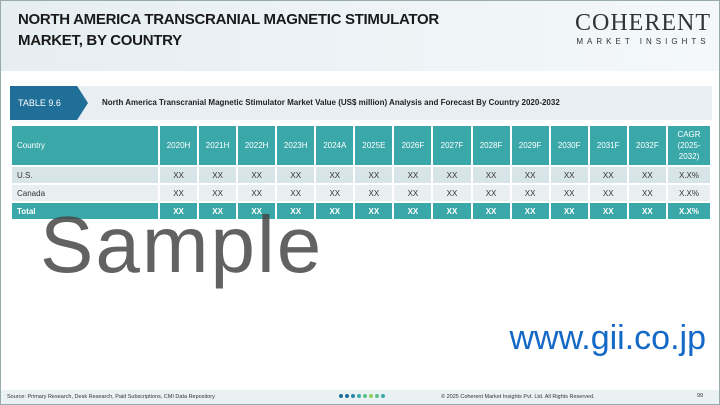  What do you see at coordinates (85, 211) in the screenshot?
I see `row-label: Total` at bounding box center [85, 211].